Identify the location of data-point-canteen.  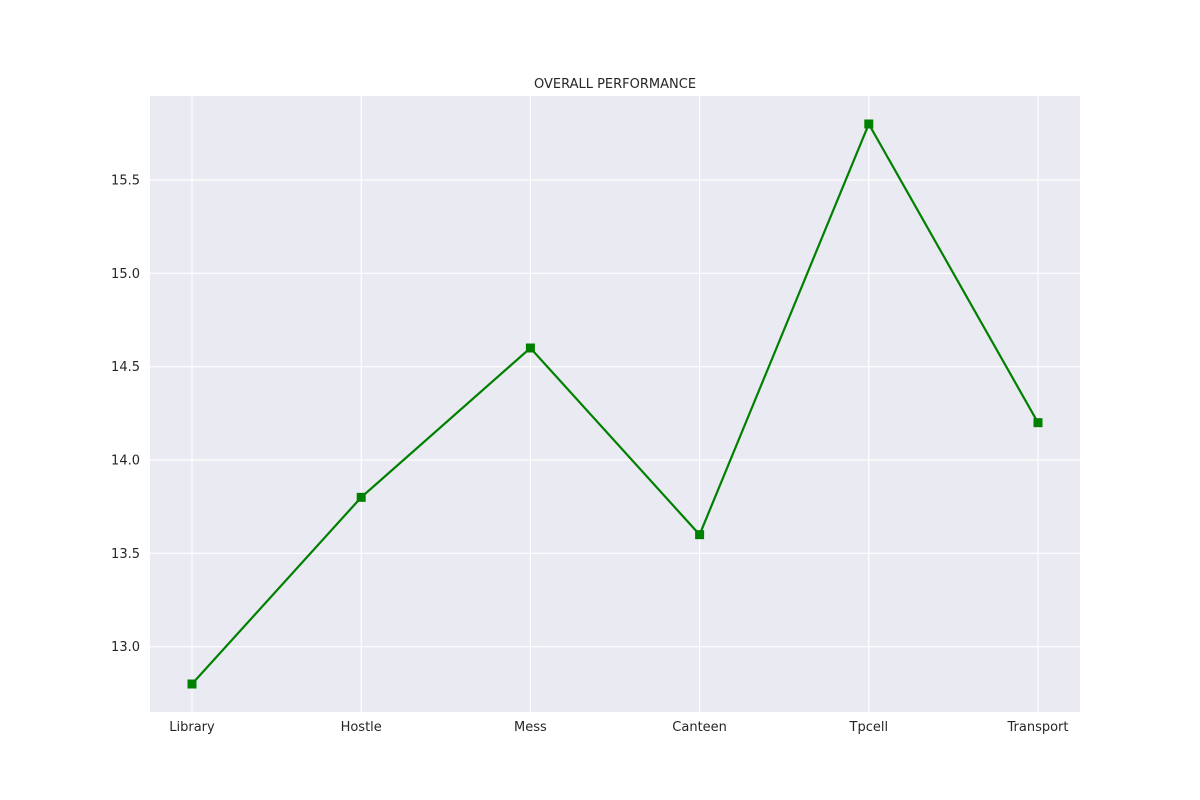
(700, 535).